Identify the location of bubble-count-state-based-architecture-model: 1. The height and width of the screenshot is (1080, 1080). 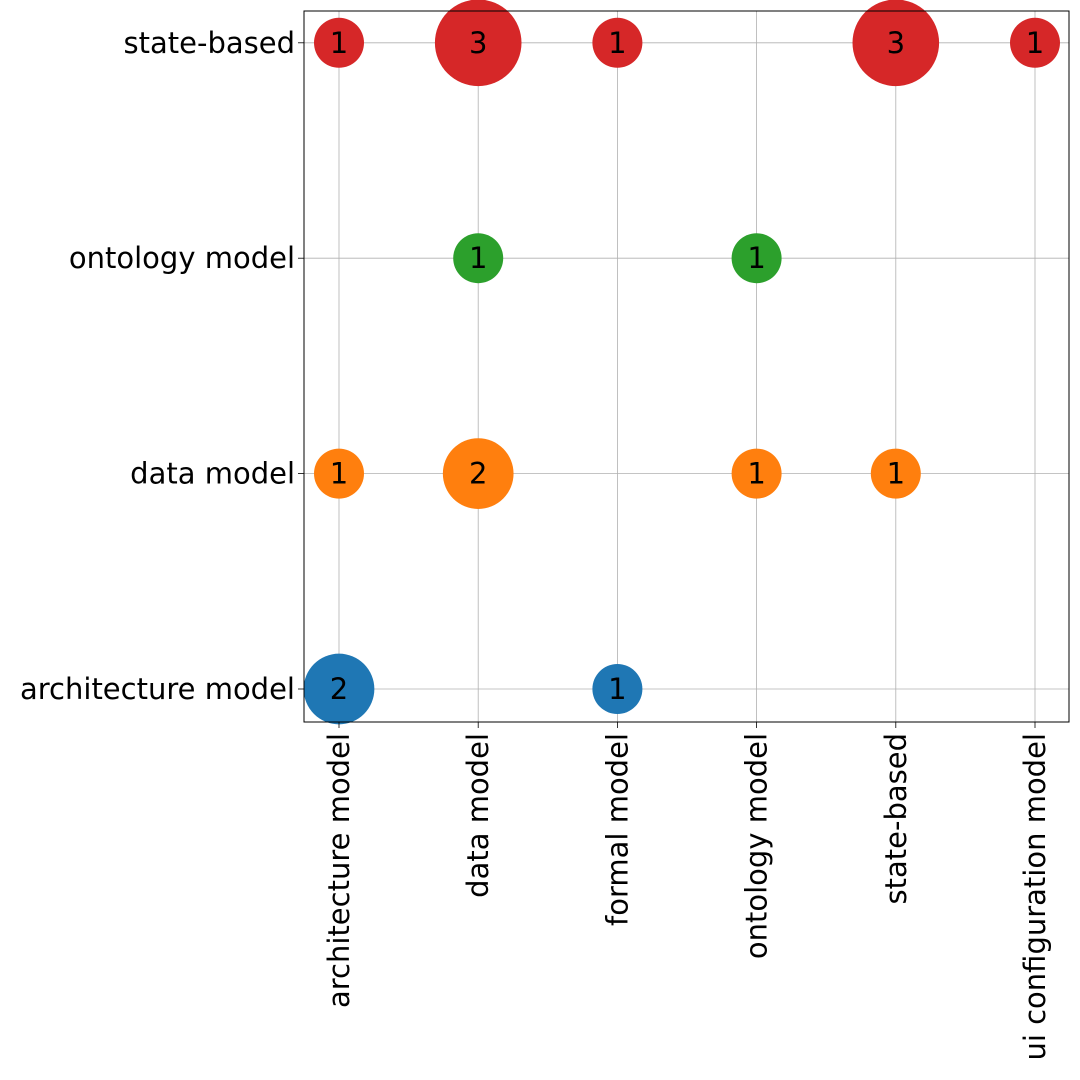
(339, 43).